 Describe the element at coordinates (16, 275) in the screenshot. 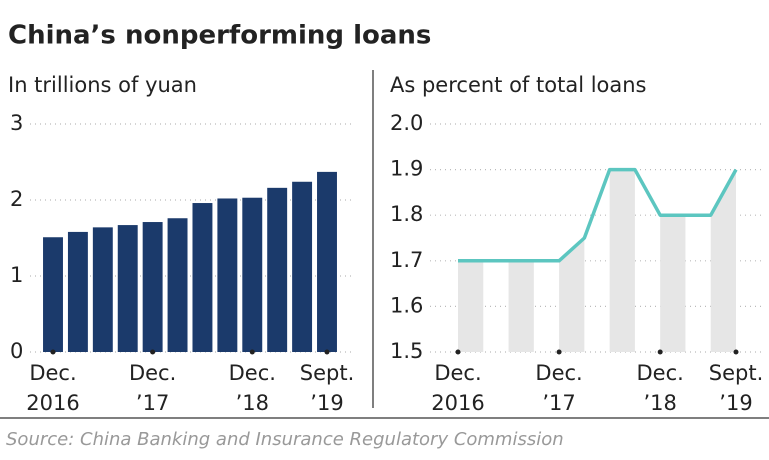

I see `y-tick-label: 1` at that location.